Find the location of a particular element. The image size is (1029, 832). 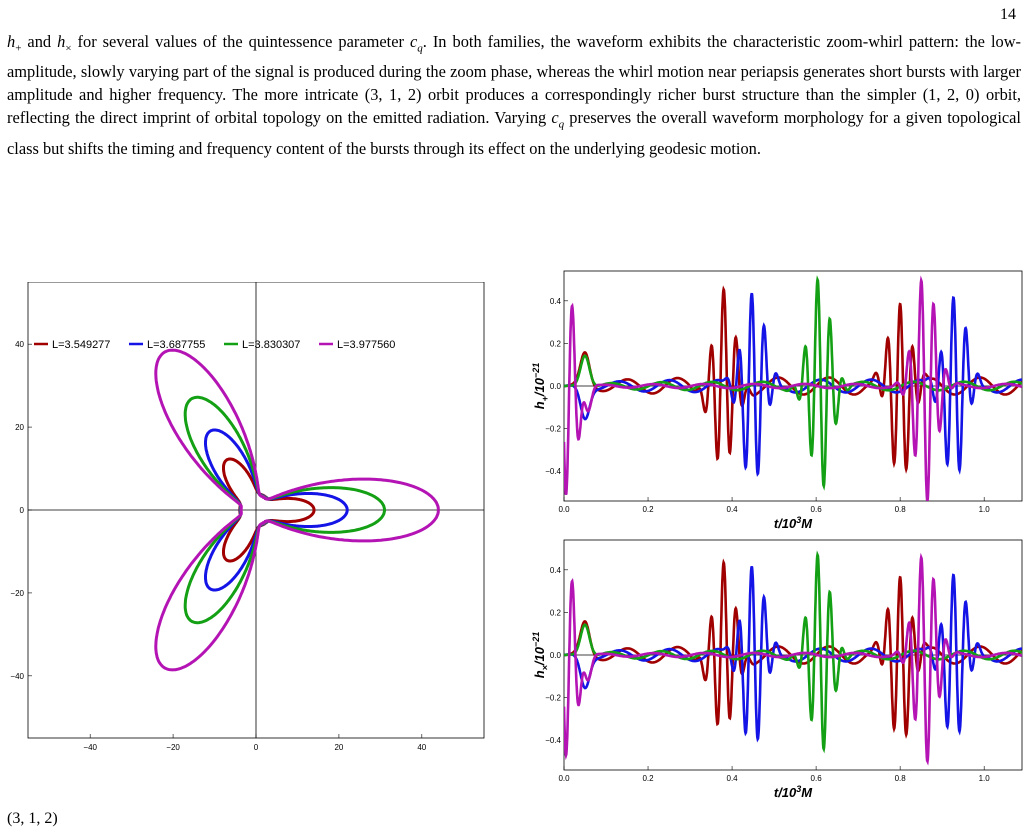

legend-entry: L=3.977560 is located at coordinates (366, 345).